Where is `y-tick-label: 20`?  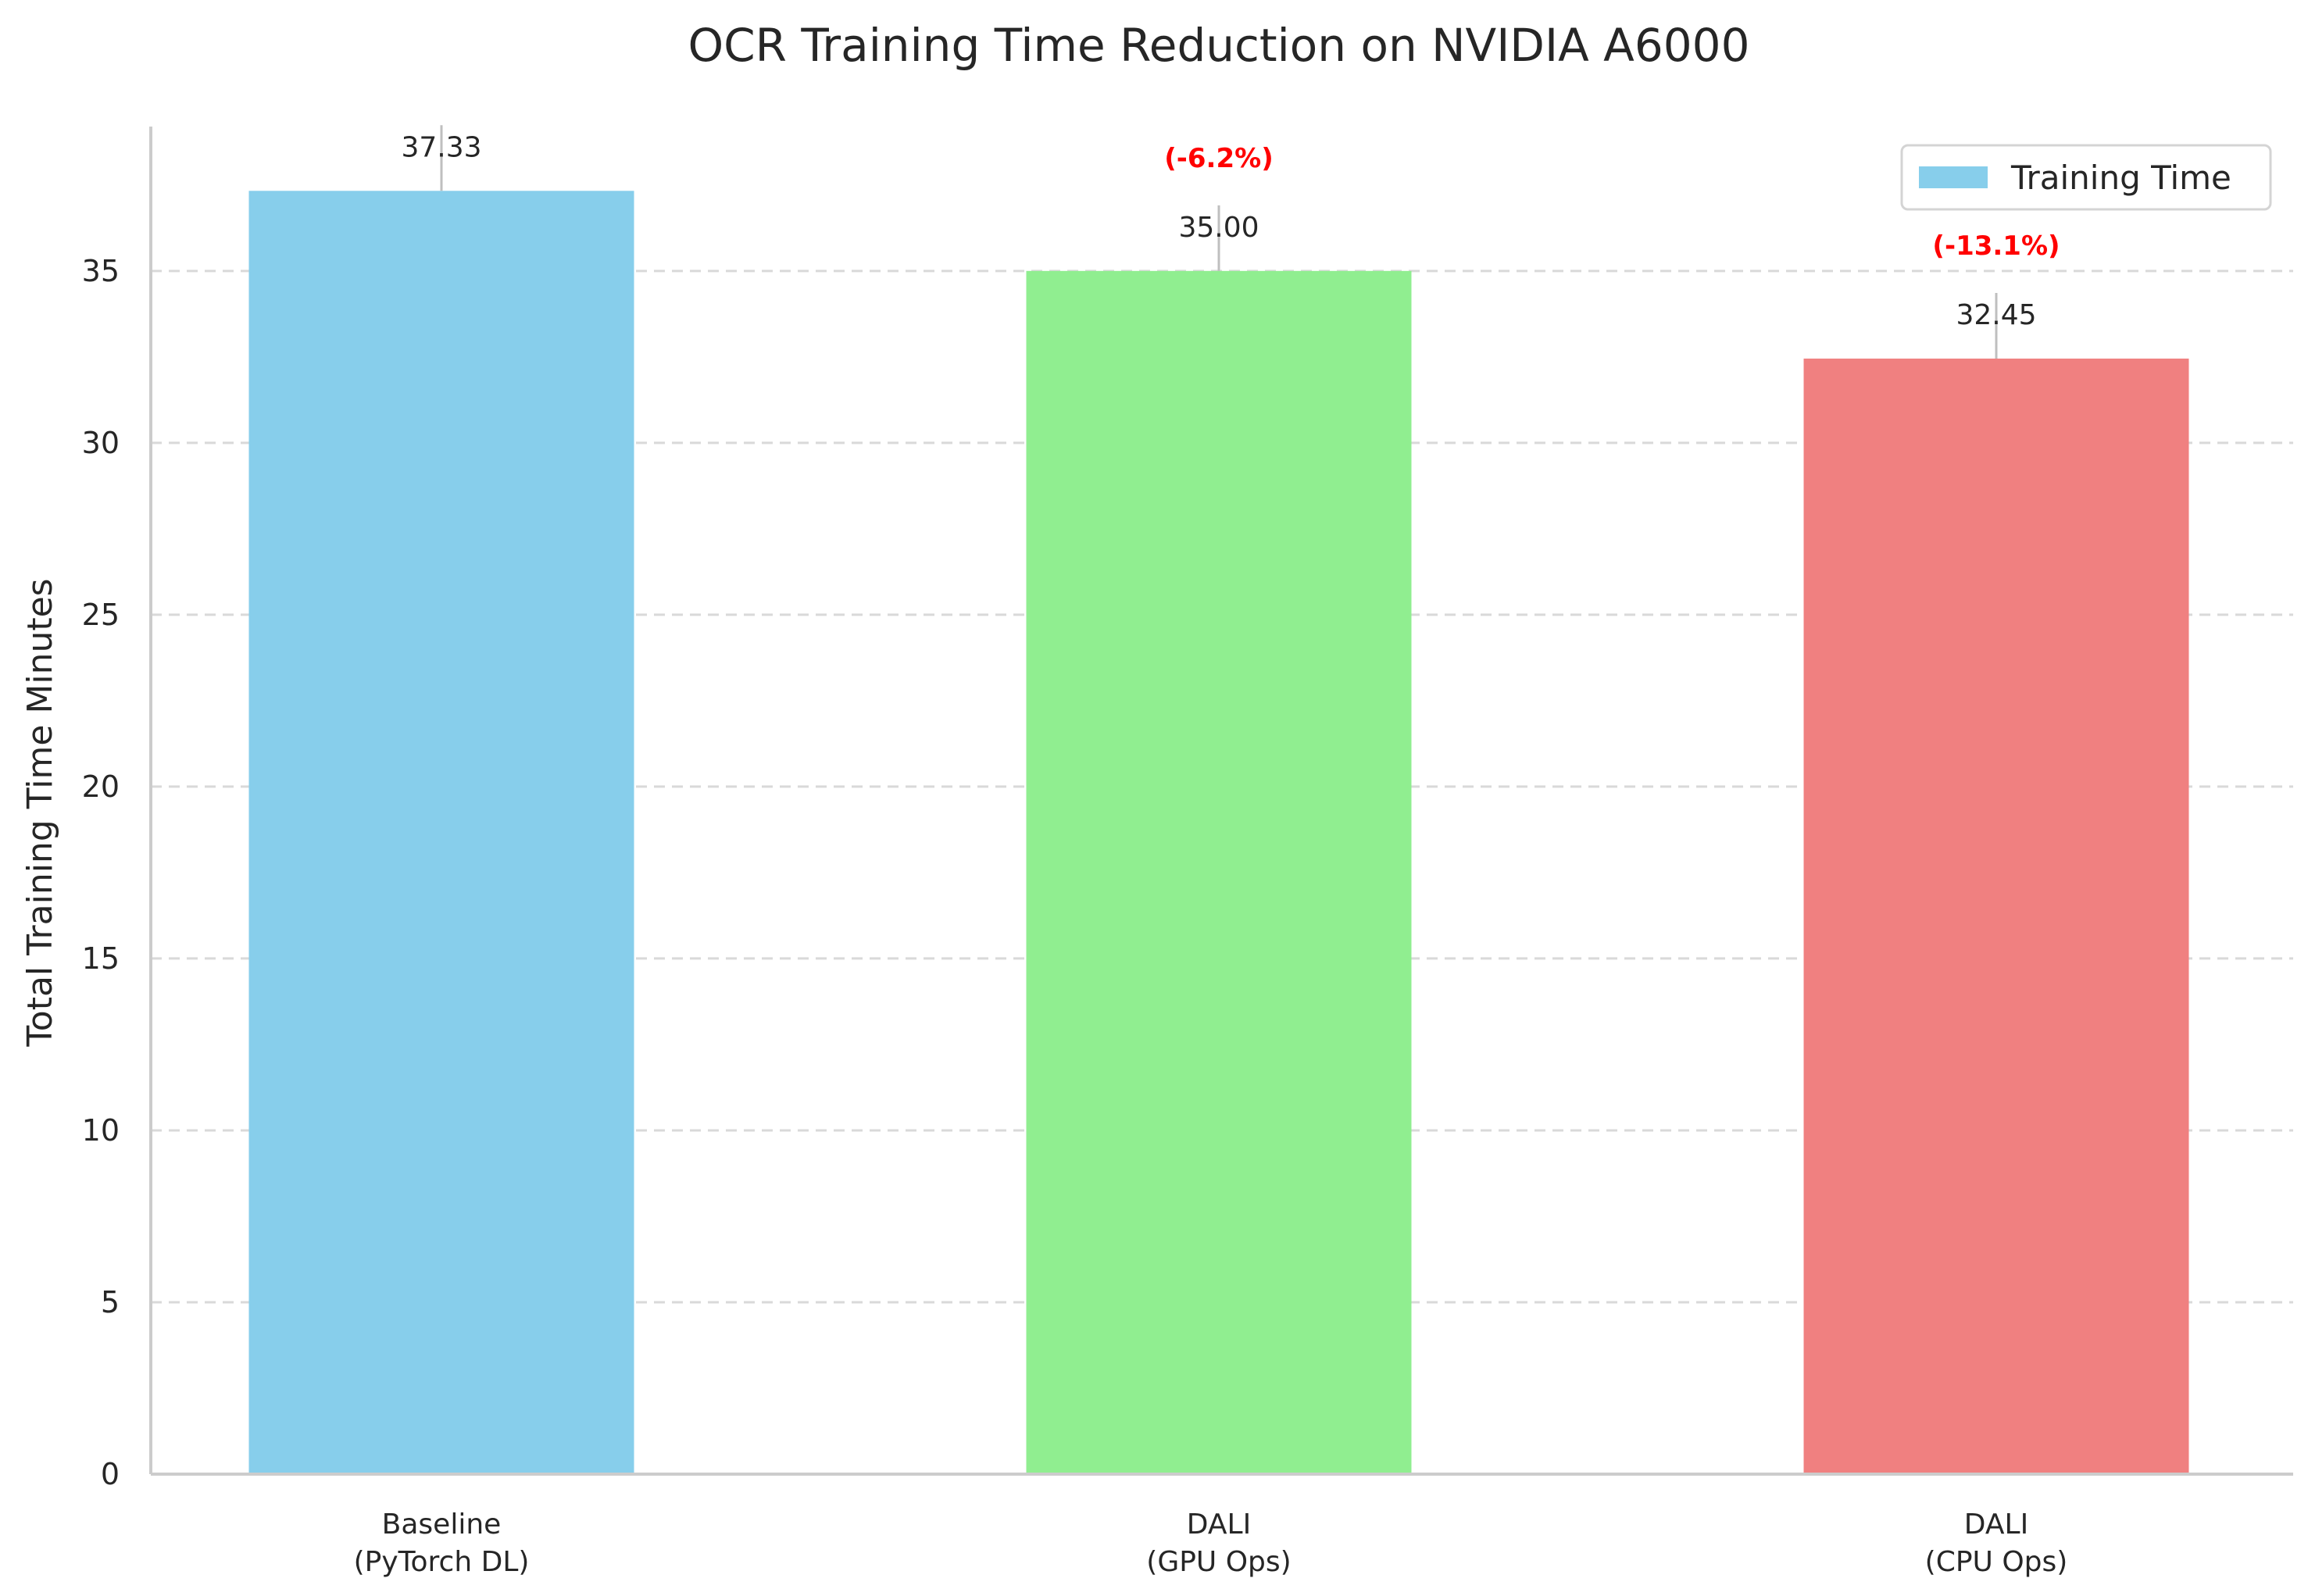
y-tick-label: 20 is located at coordinates (101, 786).